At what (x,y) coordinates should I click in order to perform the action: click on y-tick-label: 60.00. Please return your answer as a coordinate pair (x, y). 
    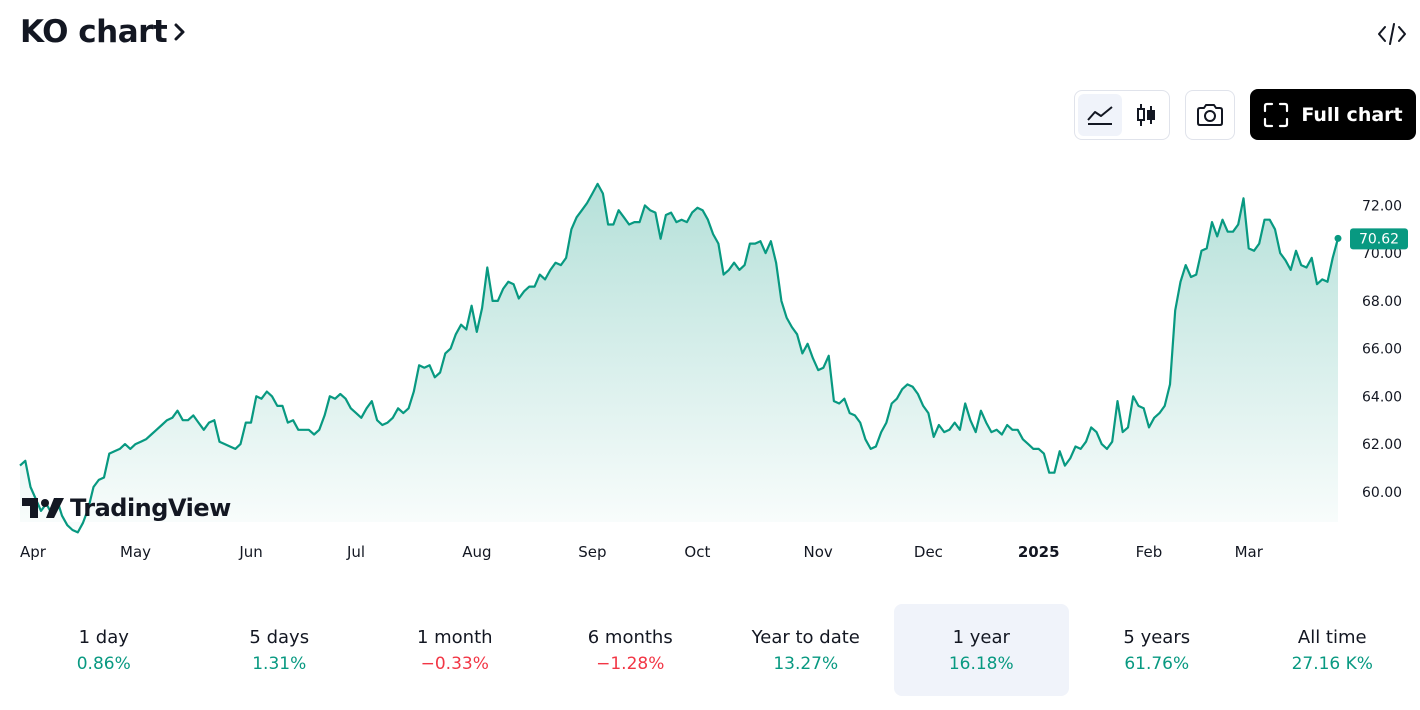
    Looking at the image, I should click on (1382, 493).